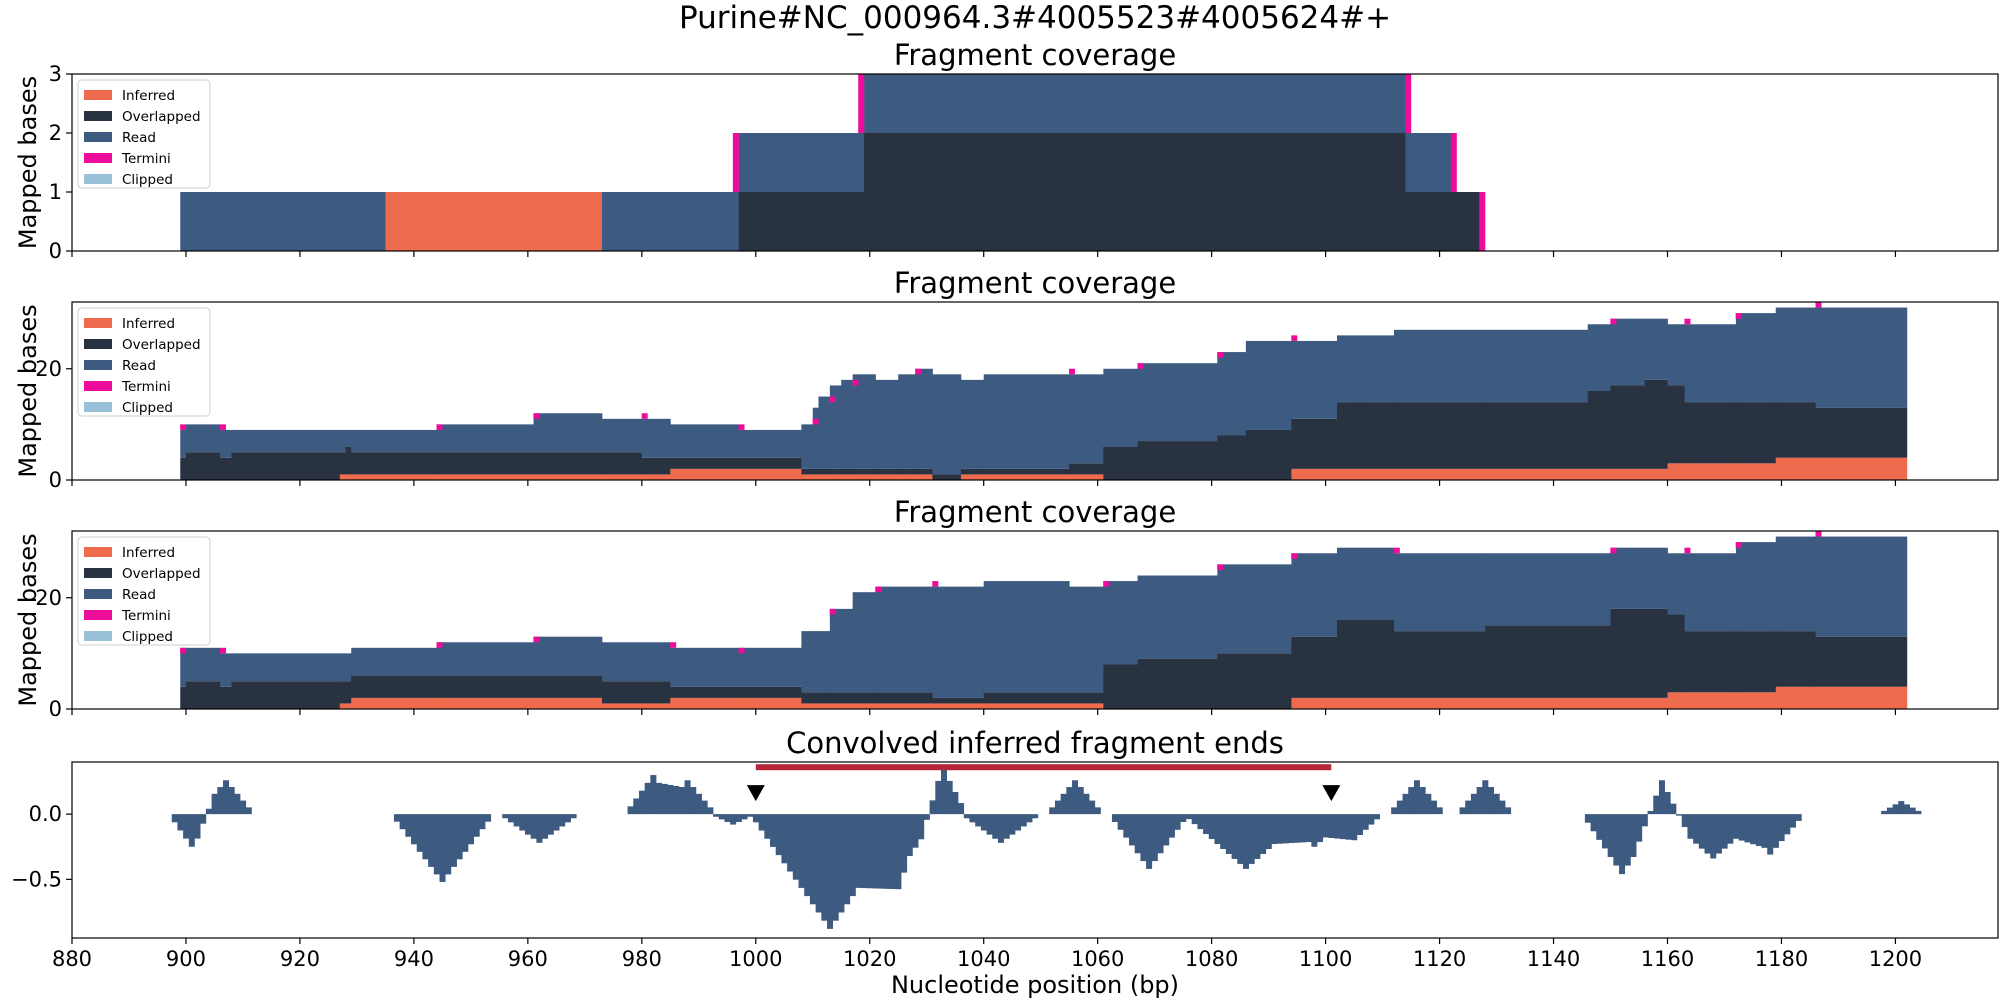 Image resolution: width=2000 pixels, height=1000 pixels. I want to click on y-tick-label: 3, so click(55, 74).